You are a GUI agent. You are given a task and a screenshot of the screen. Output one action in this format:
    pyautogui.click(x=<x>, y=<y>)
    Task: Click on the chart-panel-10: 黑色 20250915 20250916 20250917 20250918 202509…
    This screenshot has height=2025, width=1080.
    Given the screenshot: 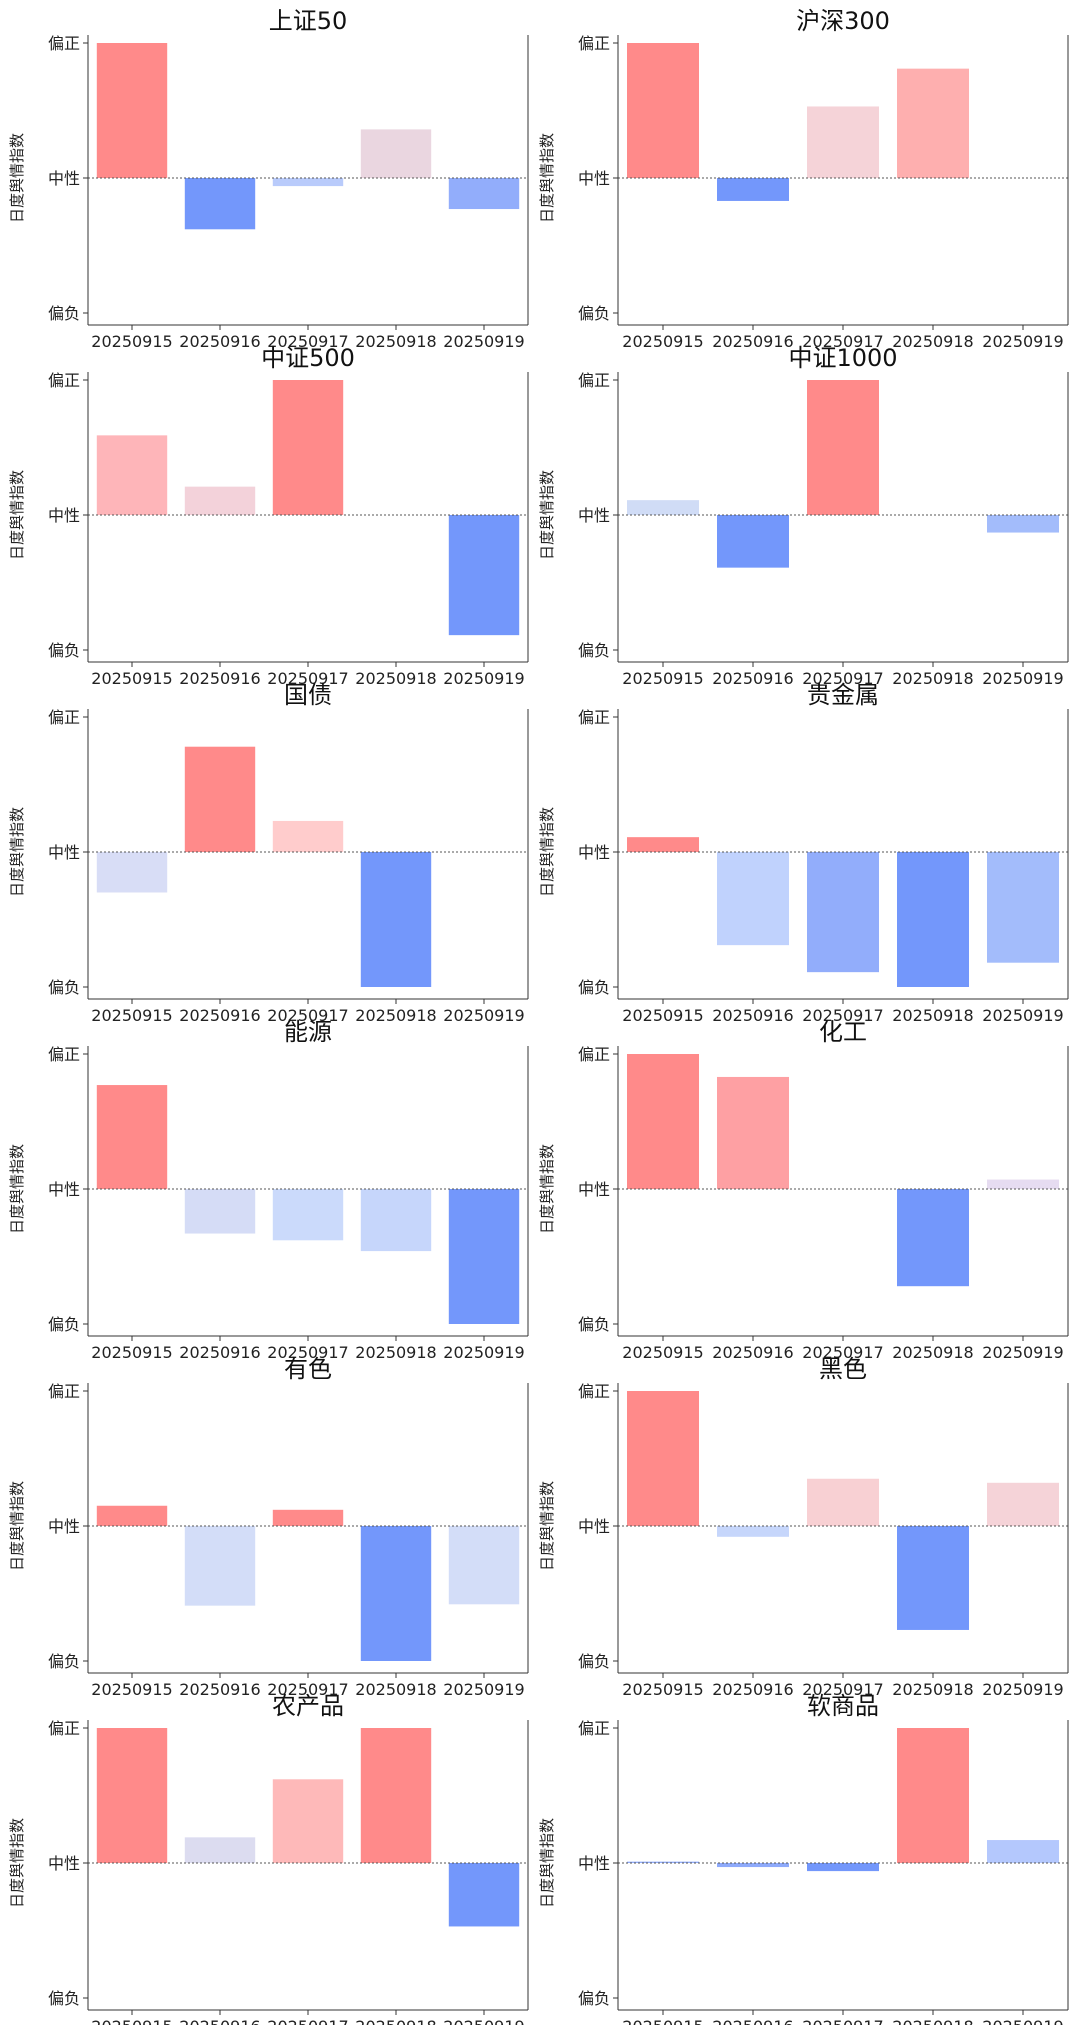 What is the action you would take?
    pyautogui.click(x=803, y=1527)
    